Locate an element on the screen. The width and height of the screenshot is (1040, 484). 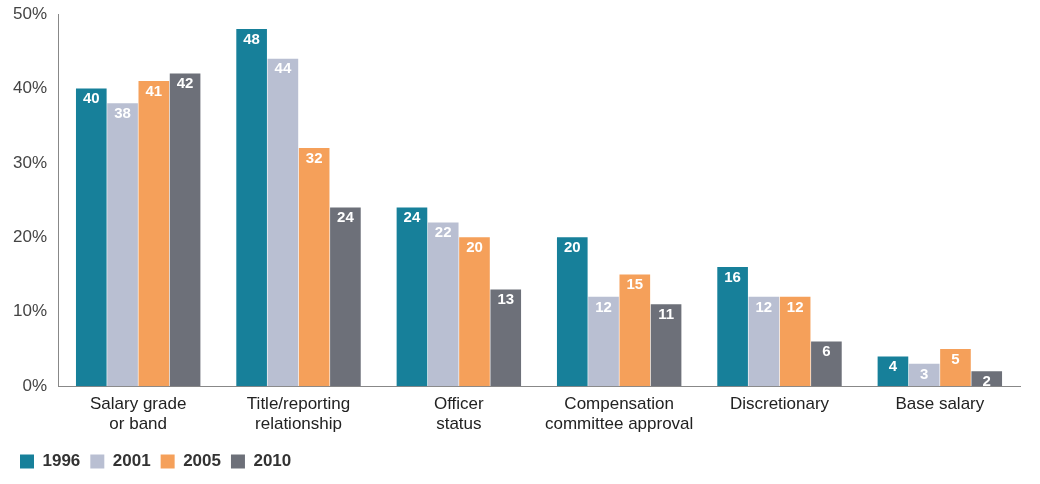
data-label: 22 is located at coordinates (443, 232).